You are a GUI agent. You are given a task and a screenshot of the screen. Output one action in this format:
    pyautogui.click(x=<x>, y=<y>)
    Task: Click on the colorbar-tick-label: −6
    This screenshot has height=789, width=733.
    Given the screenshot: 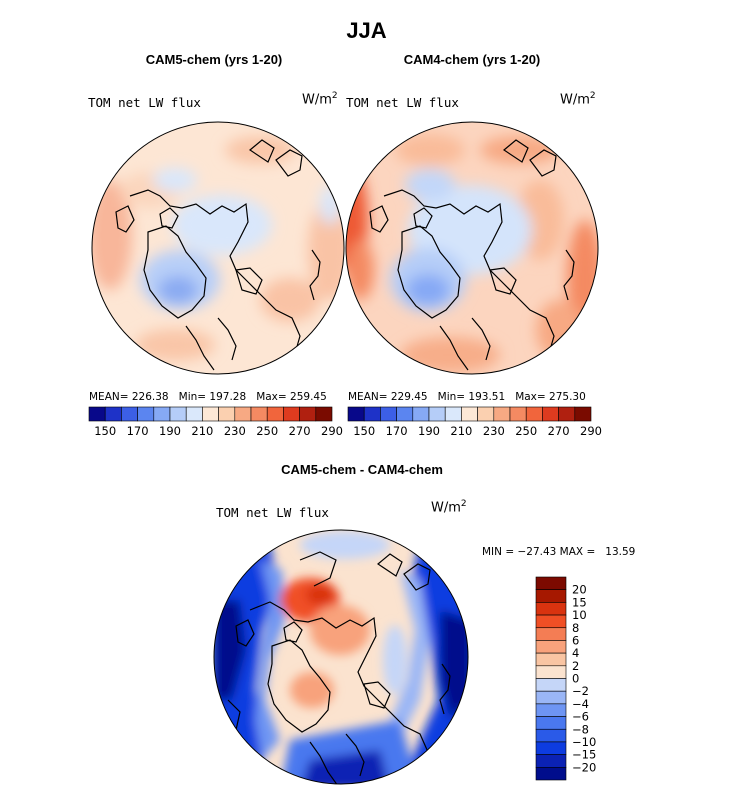 What is the action you would take?
    pyautogui.click(x=580, y=717)
    